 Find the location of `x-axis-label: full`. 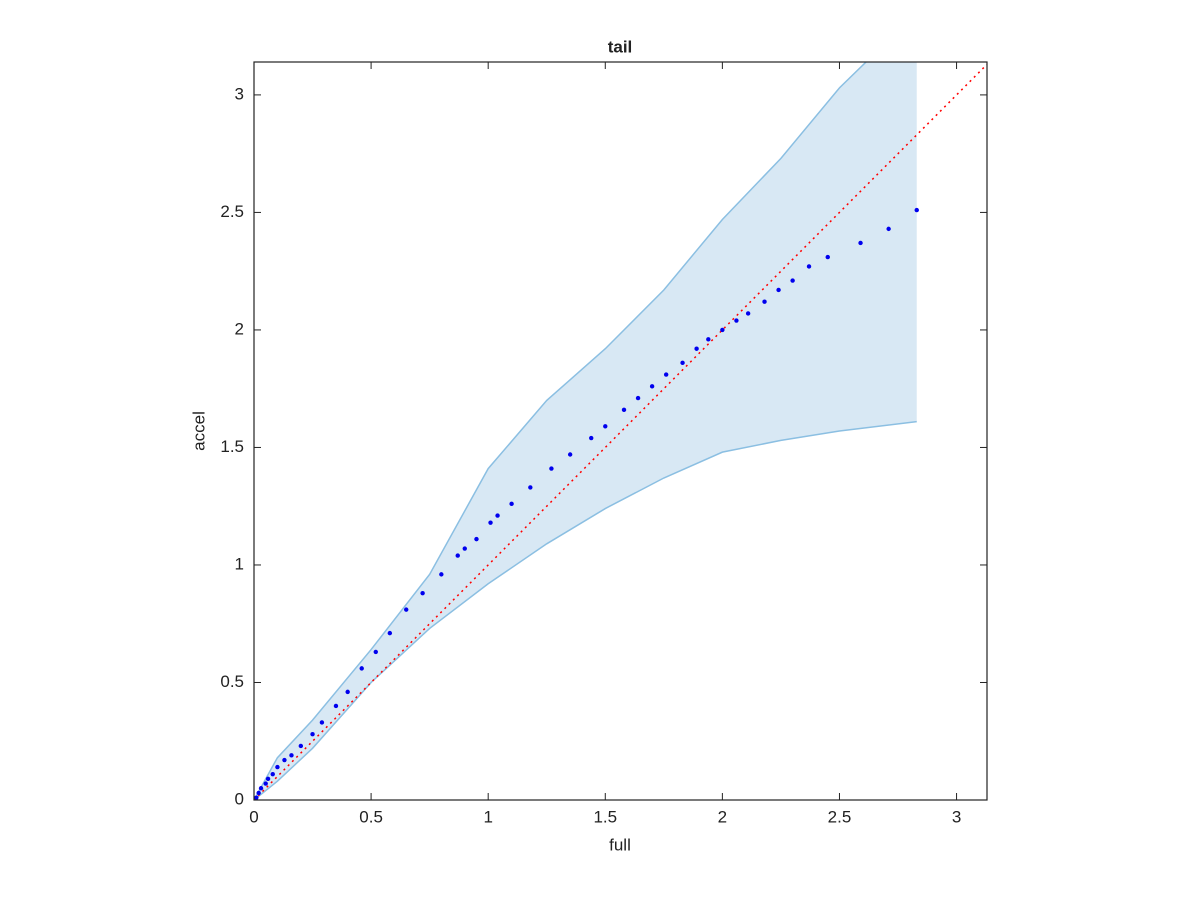

x-axis-label: full is located at coordinates (620, 844).